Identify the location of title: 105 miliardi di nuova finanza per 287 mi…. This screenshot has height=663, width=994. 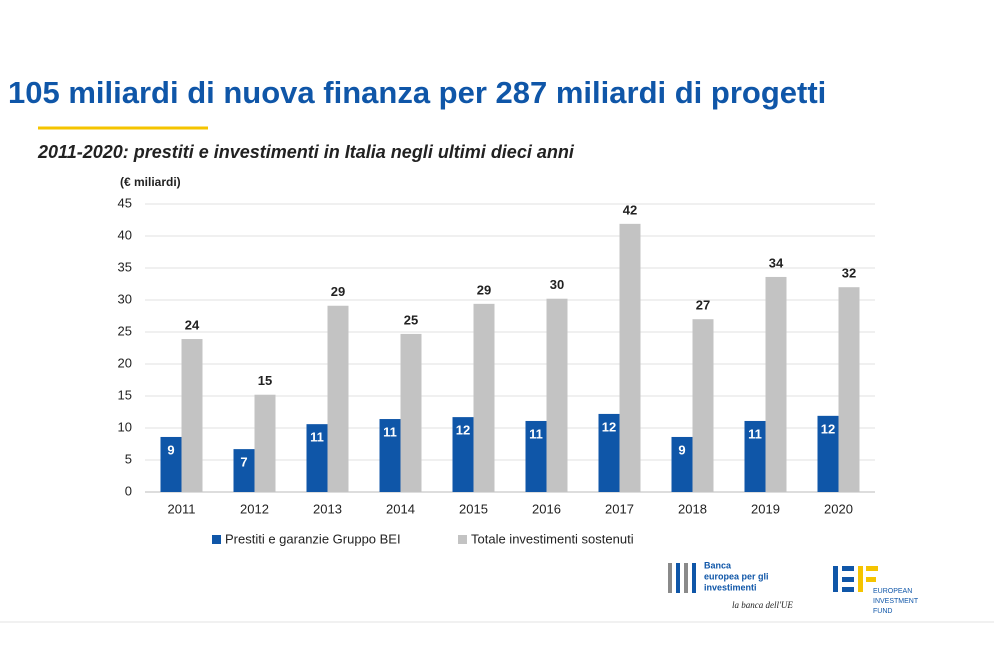
(417, 92).